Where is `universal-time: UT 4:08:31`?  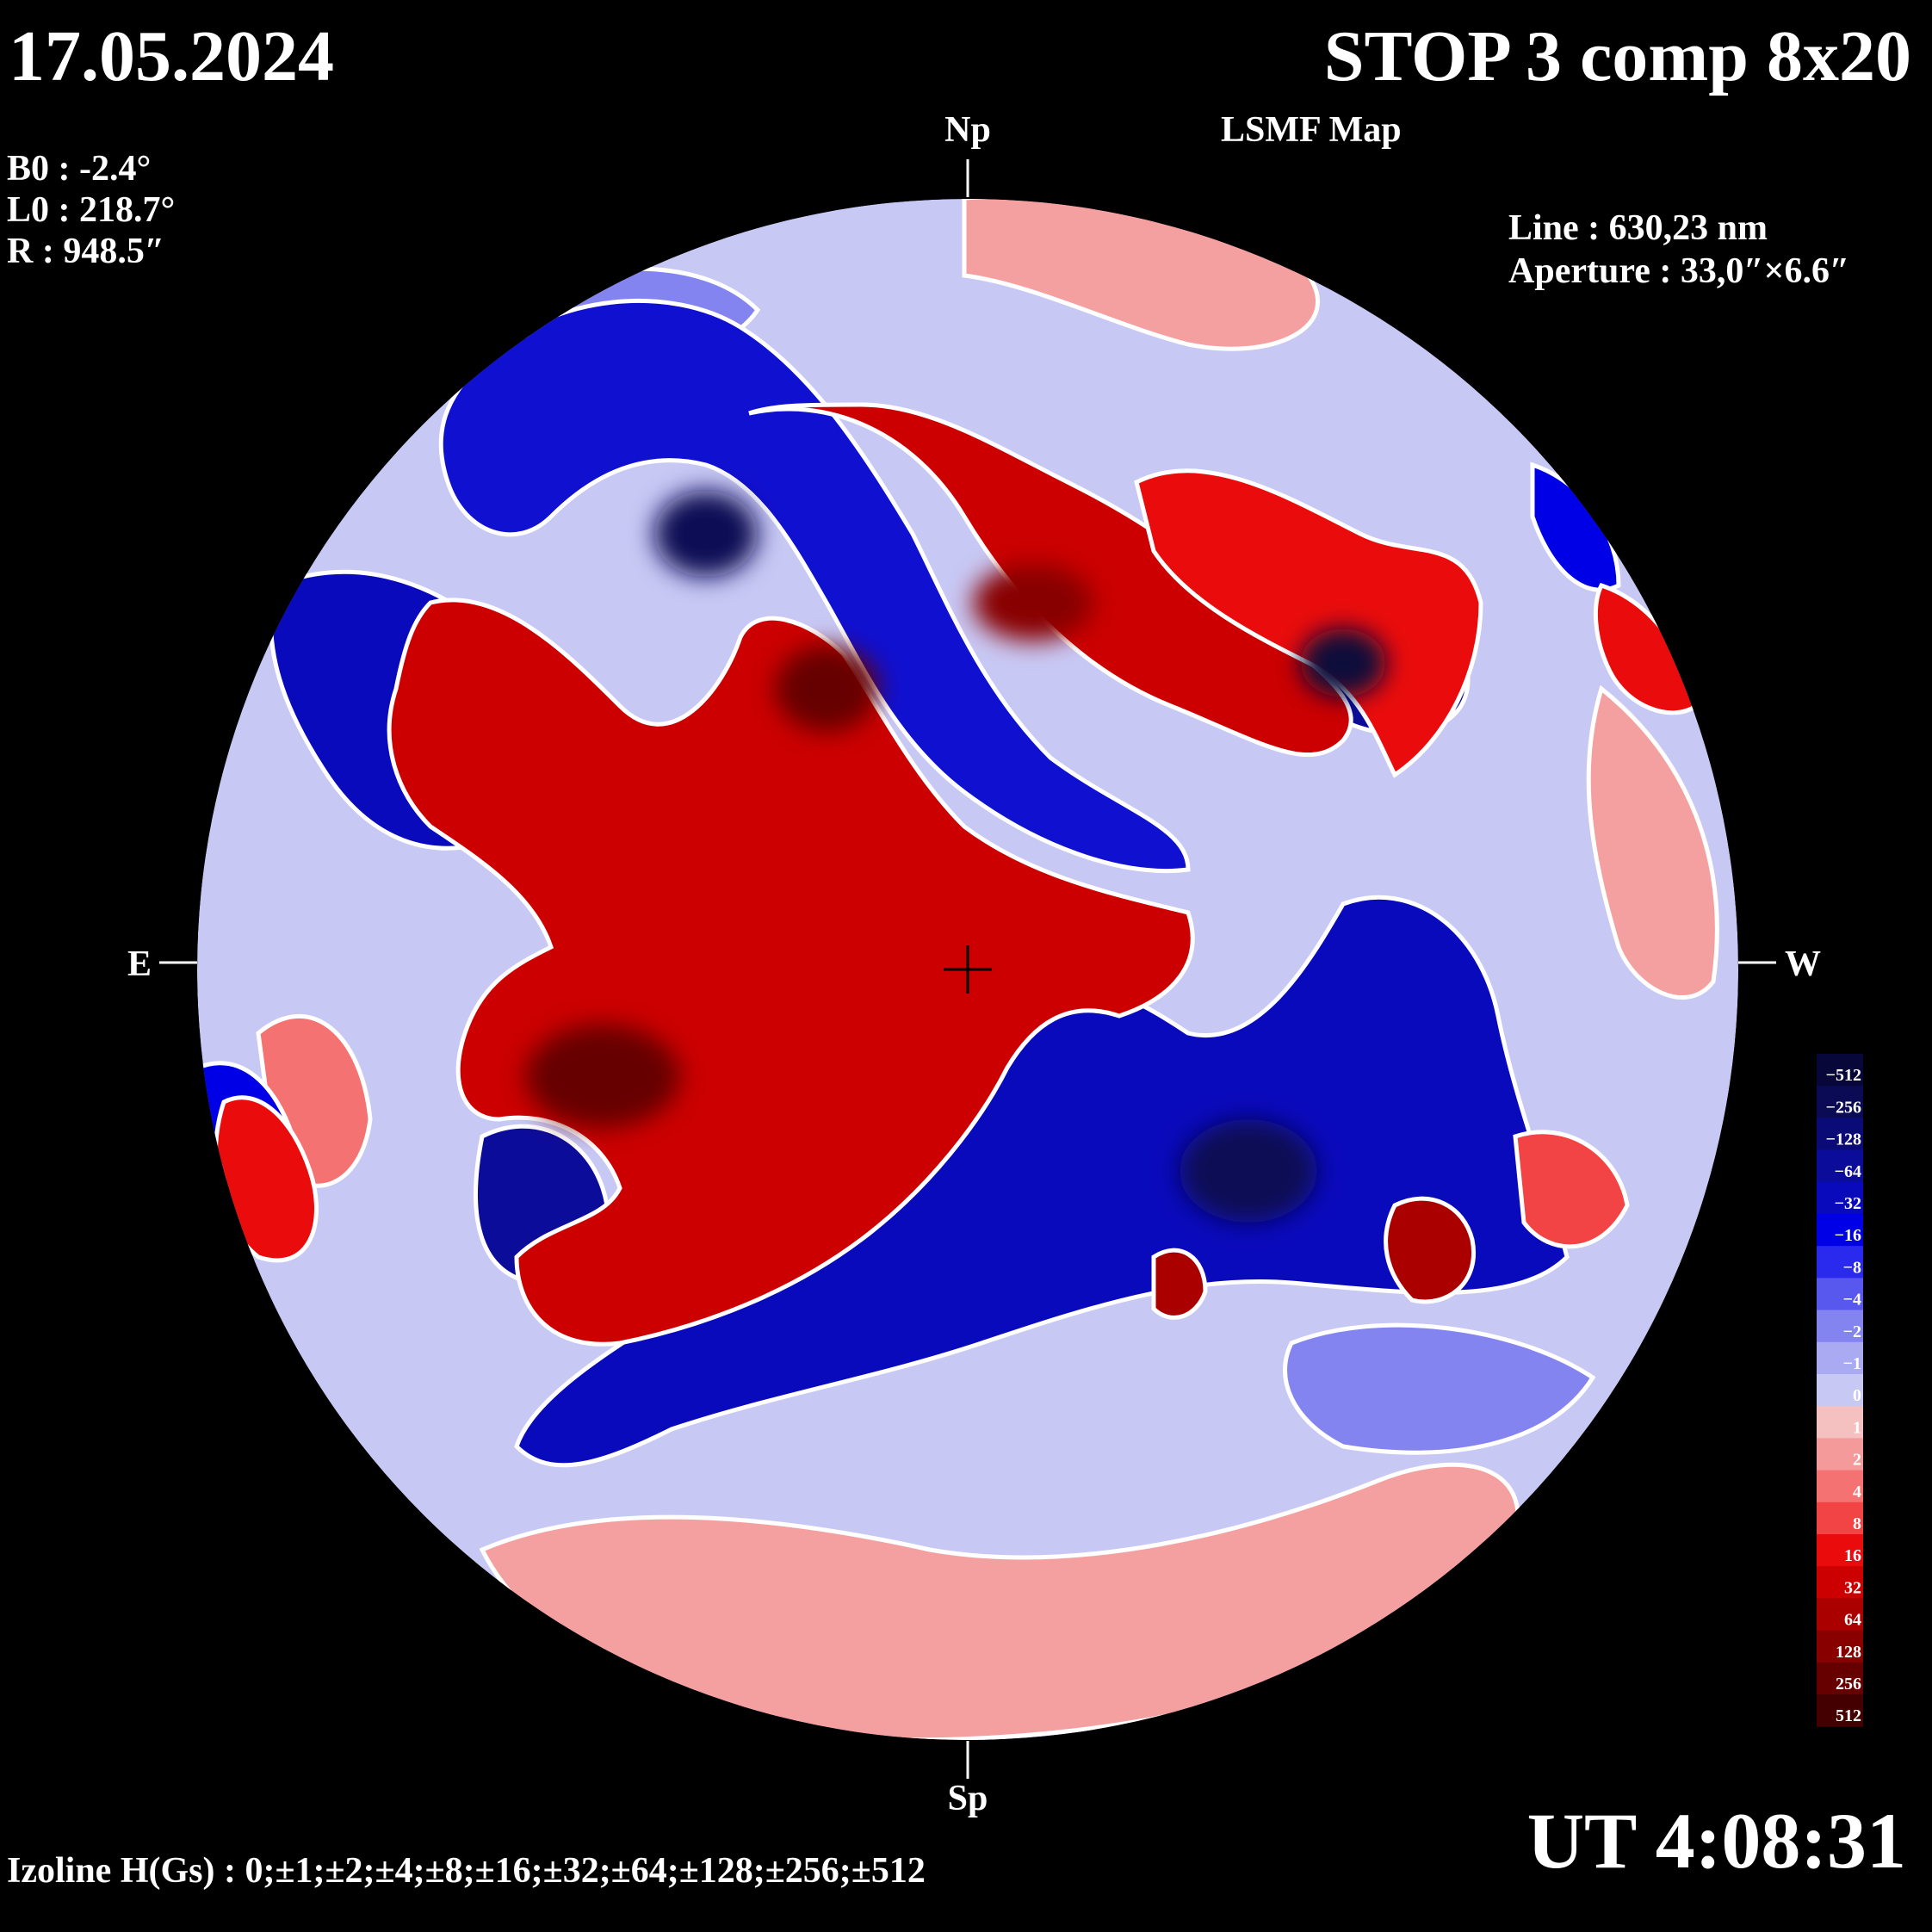
universal-time: UT 4:08:31 is located at coordinates (1716, 1841).